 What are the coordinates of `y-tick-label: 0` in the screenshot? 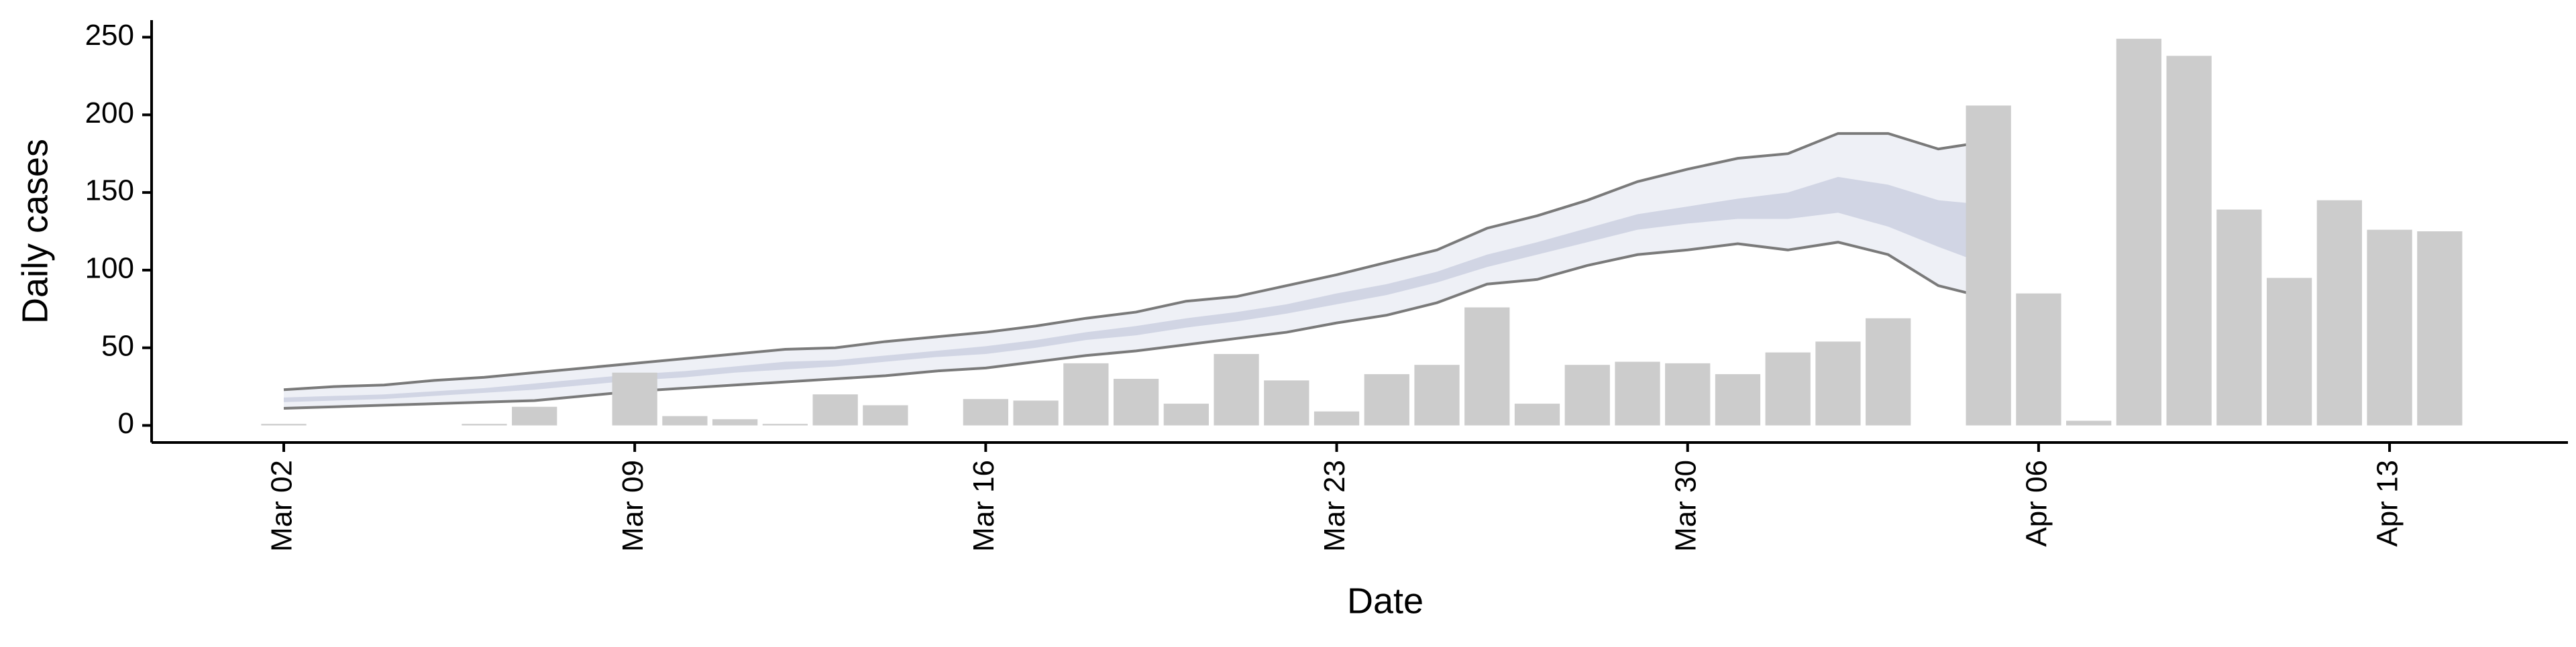 It's located at (126, 424).